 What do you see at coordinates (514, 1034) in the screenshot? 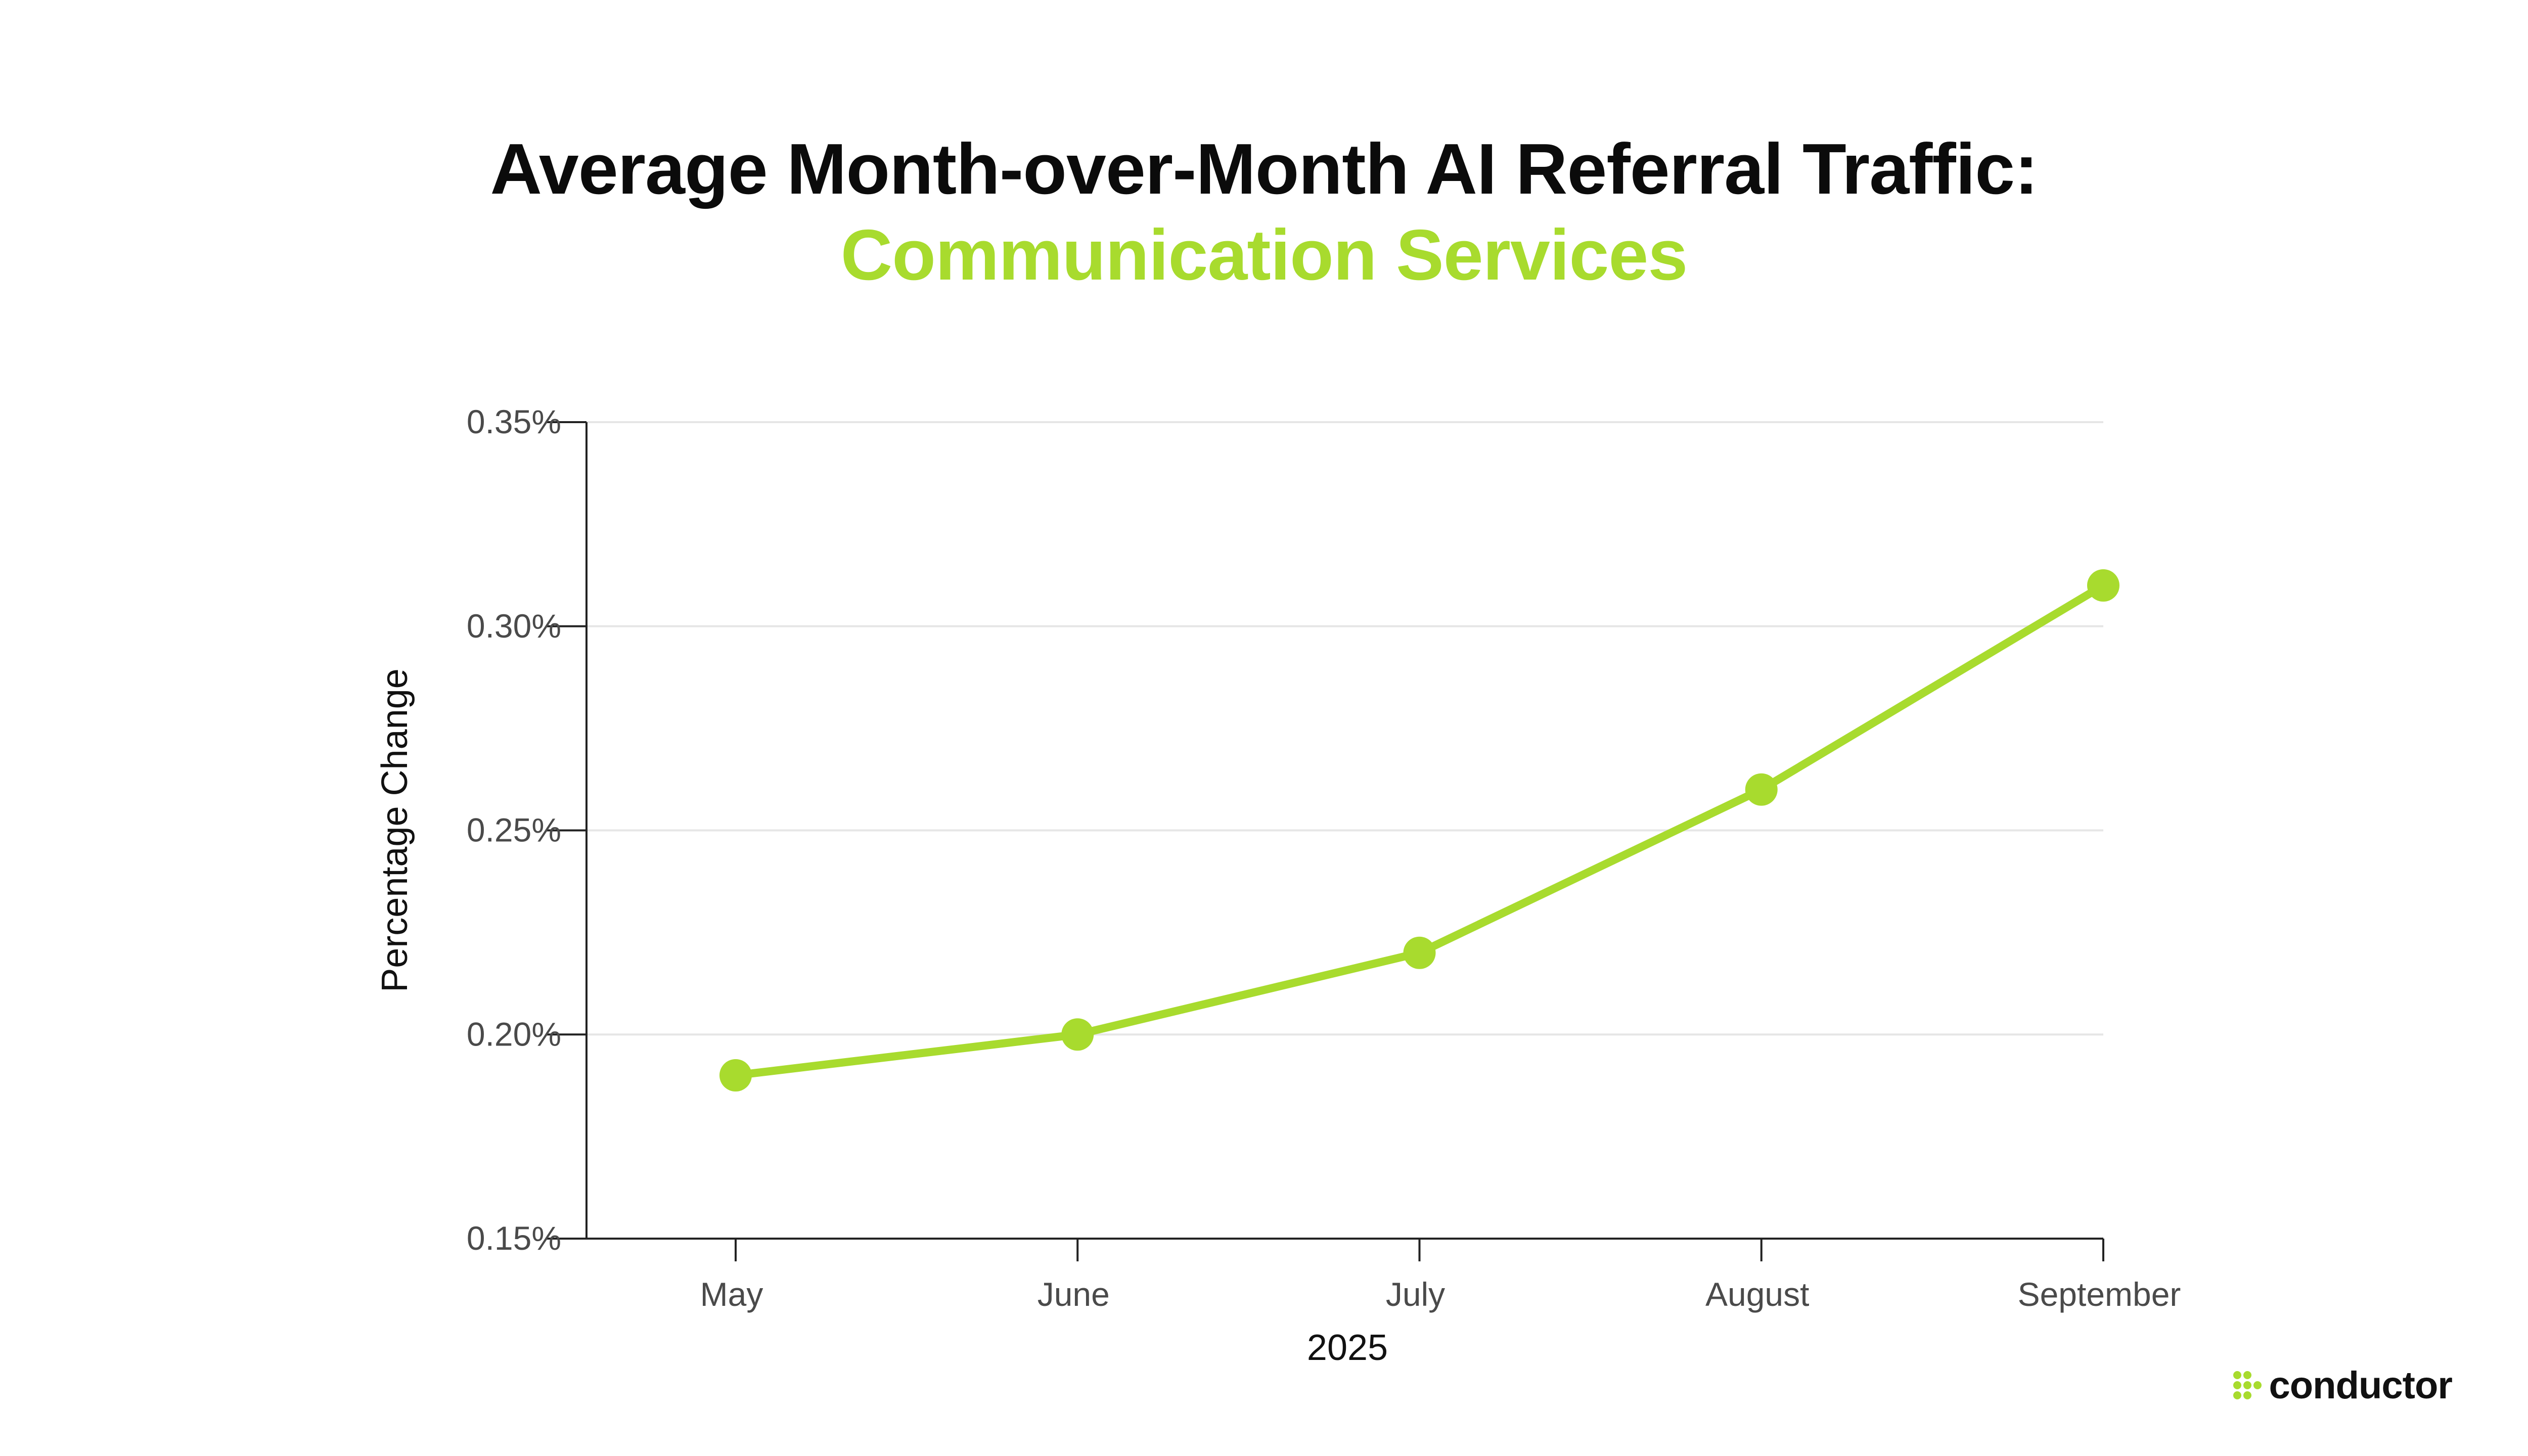
I see `y-tick-label: 0.20%` at bounding box center [514, 1034].